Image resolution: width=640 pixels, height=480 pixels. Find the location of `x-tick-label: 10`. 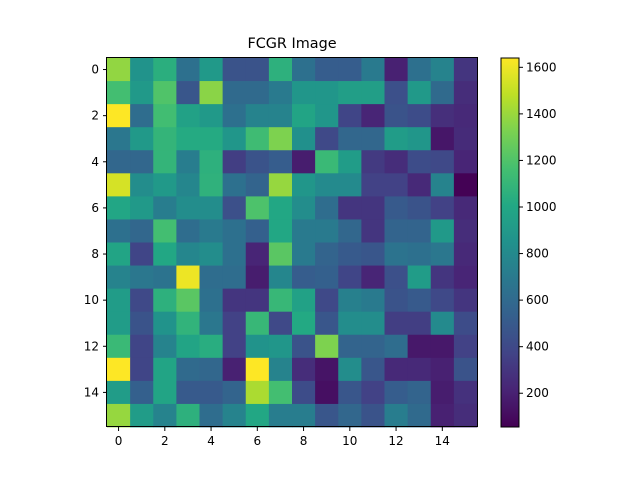

x-tick-label: 10 is located at coordinates (349, 441).